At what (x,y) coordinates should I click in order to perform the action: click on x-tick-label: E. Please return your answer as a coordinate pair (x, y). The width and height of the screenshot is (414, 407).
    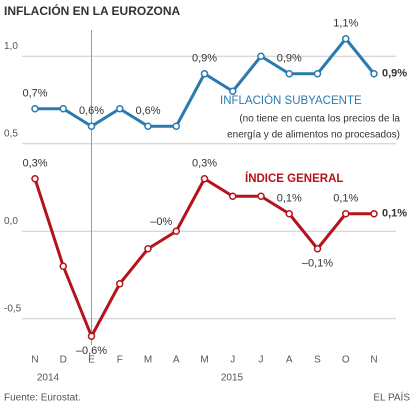
    Looking at the image, I should click on (91, 360).